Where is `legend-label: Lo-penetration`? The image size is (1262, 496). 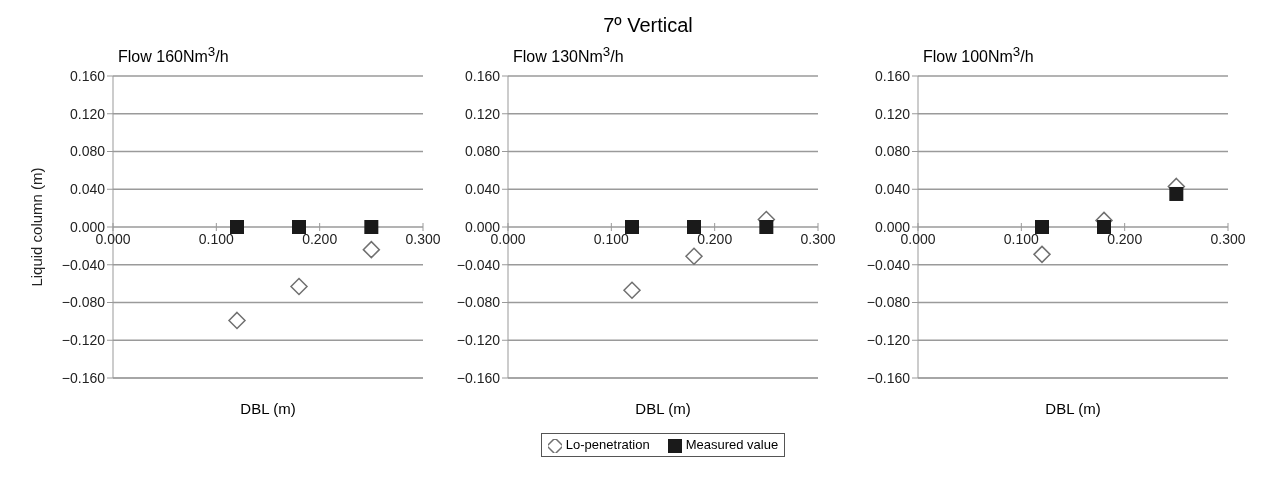
legend-label: Lo-penetration is located at coordinates (607, 445).